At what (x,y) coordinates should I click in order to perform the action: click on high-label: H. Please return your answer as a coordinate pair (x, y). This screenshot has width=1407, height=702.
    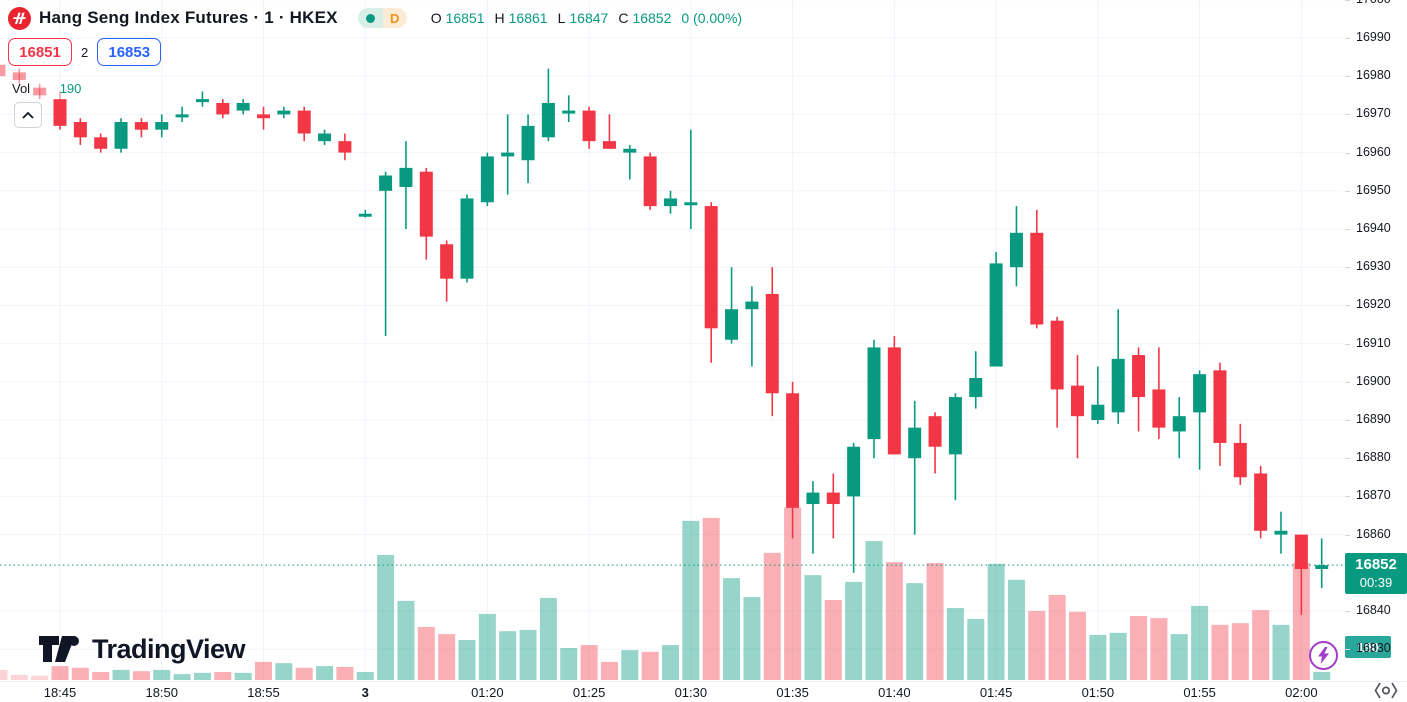
    Looking at the image, I should click on (499, 18).